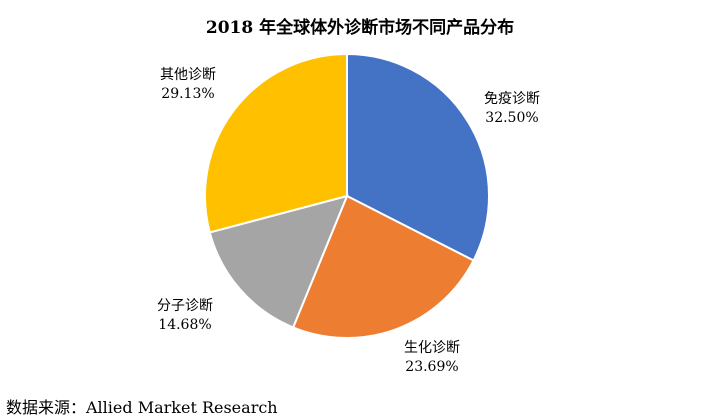  What do you see at coordinates (278, 261) in the screenshot?
I see `pie-slice-molecular` at bounding box center [278, 261].